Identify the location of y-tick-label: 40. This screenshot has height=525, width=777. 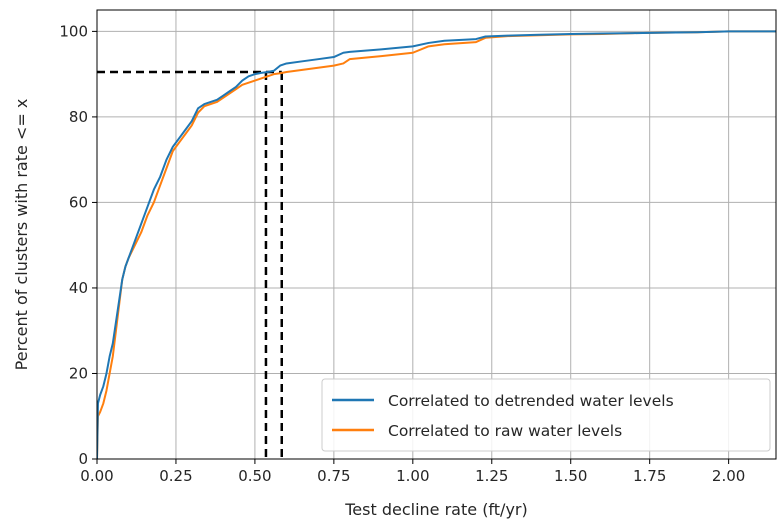
(78, 288).